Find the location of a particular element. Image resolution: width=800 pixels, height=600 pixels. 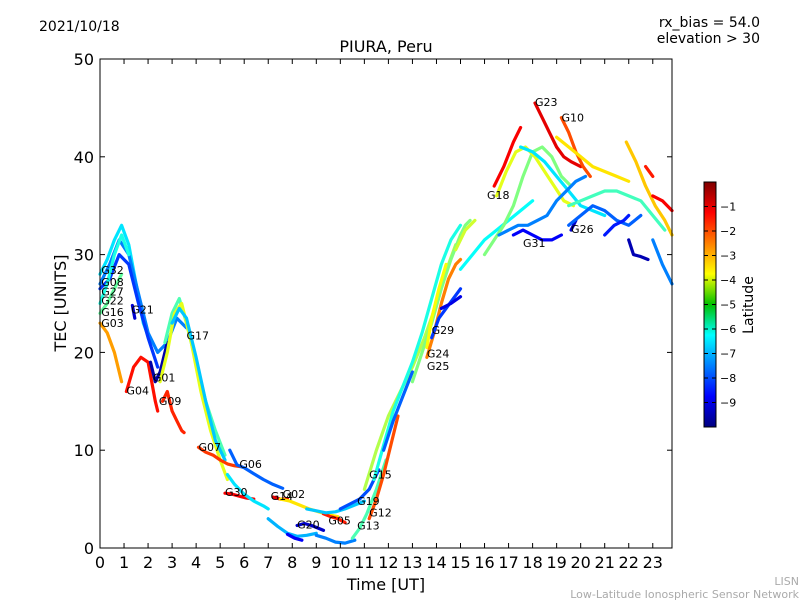

track-g-q is located at coordinates (542, 205).